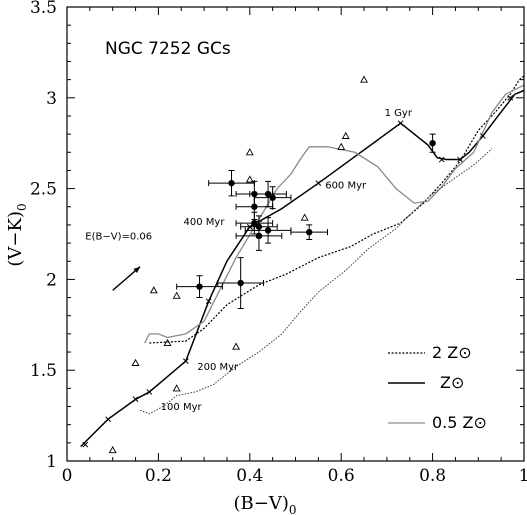 Image resolution: width=527 pixels, height=515 pixels. Describe the element at coordinates (261, 503) in the screenshot. I see `x-axis-title-main: (B−V)` at that location.